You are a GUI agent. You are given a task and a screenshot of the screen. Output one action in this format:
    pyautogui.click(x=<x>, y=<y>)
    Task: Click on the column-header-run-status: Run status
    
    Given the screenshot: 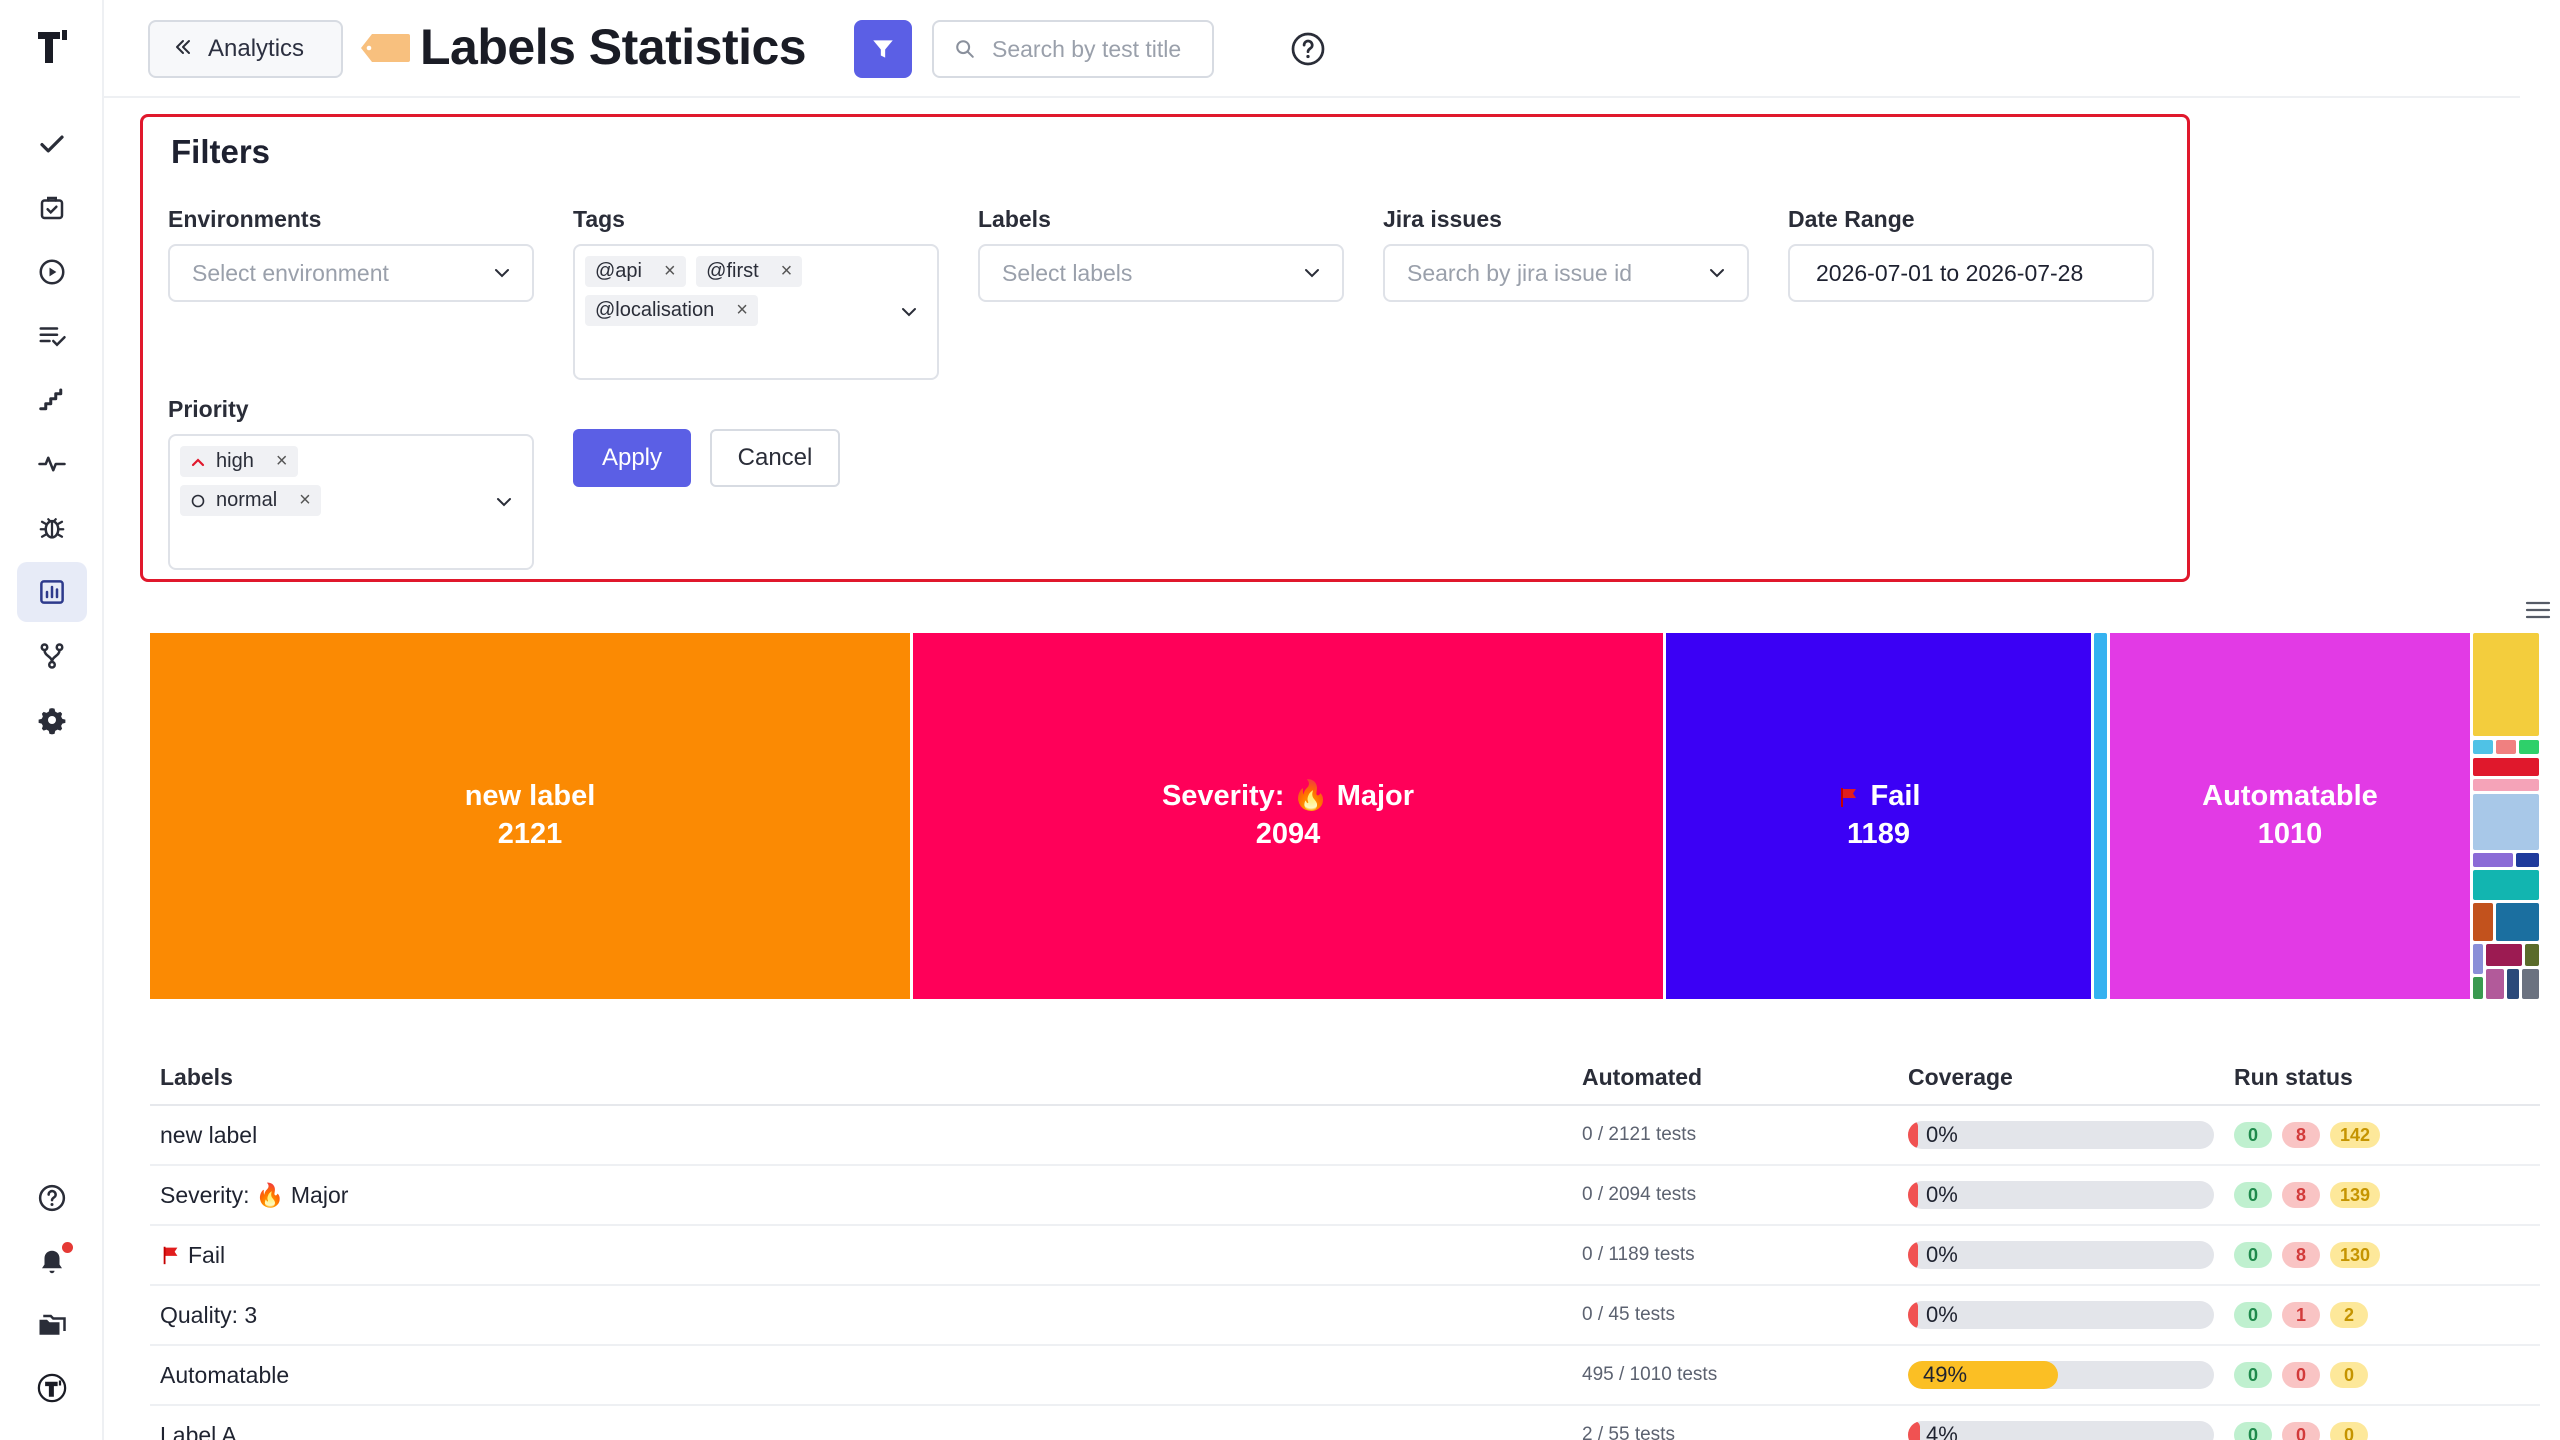 What is the action you would take?
    pyautogui.click(x=2293, y=1076)
    